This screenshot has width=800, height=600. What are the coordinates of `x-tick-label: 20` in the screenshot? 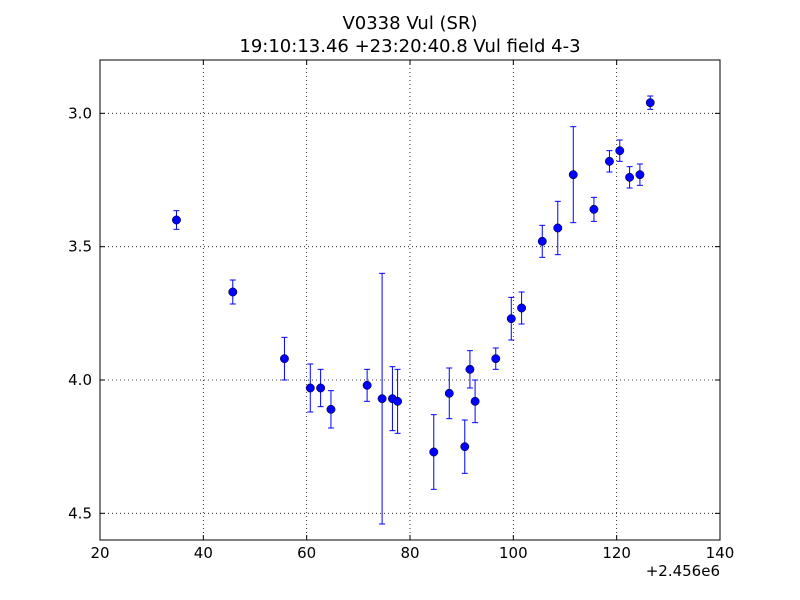 It's located at (99, 553).